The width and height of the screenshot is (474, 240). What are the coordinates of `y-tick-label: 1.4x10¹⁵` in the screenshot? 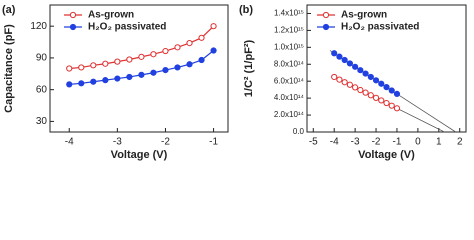 It's located at (289, 13).